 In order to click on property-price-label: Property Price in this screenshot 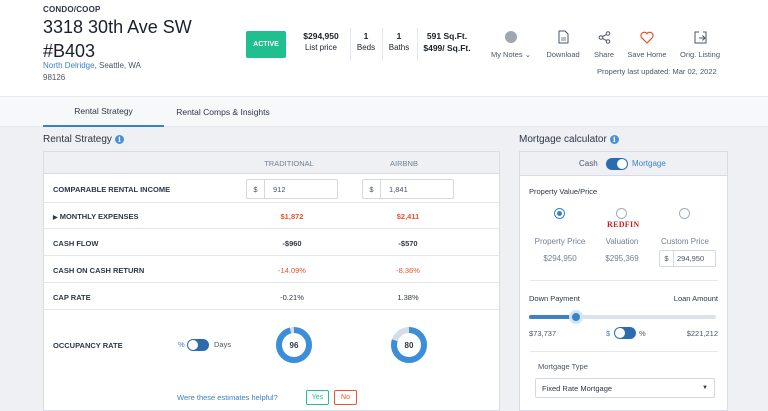, I will do `click(560, 241)`.